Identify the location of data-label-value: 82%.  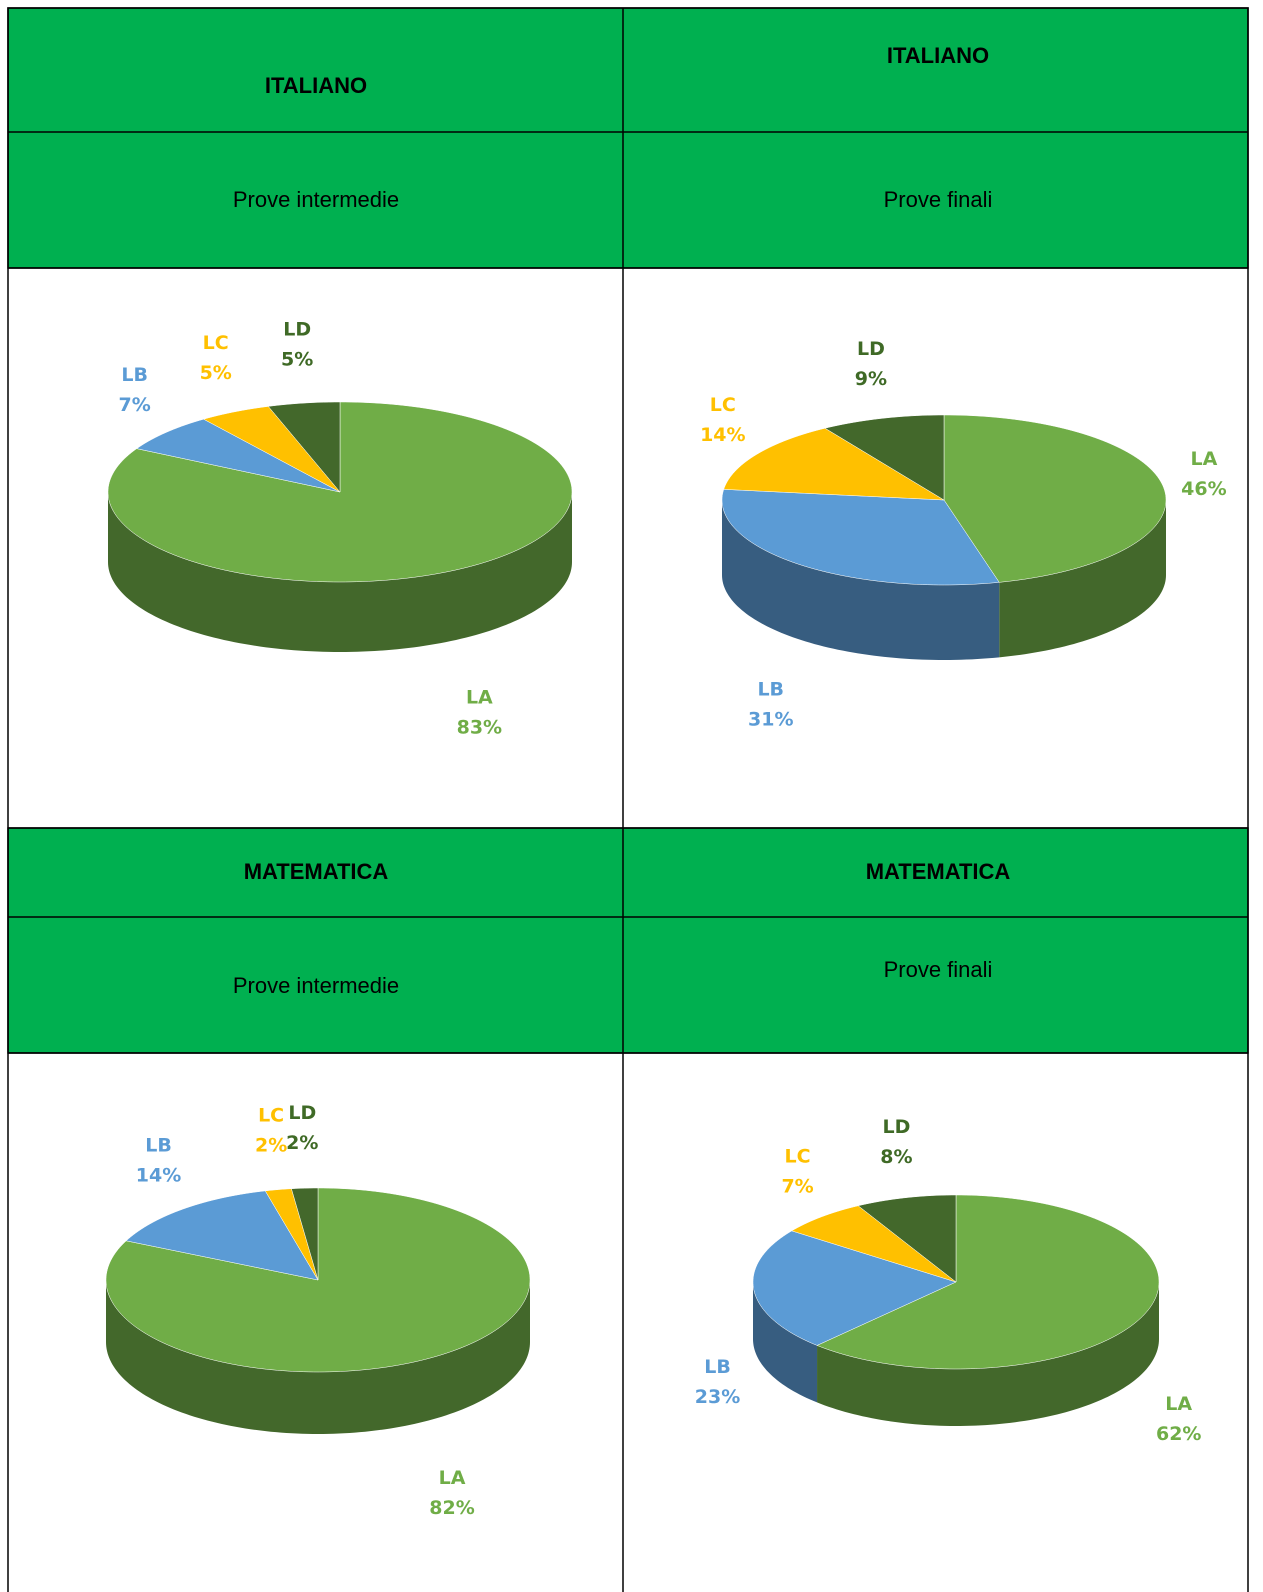
(451, 1508).